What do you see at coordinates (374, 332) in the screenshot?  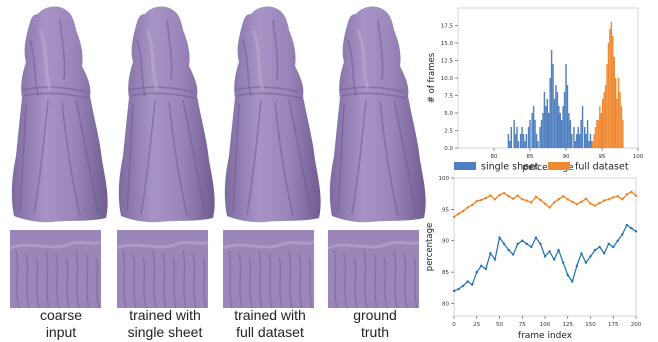 I see `caption-line: truth` at bounding box center [374, 332].